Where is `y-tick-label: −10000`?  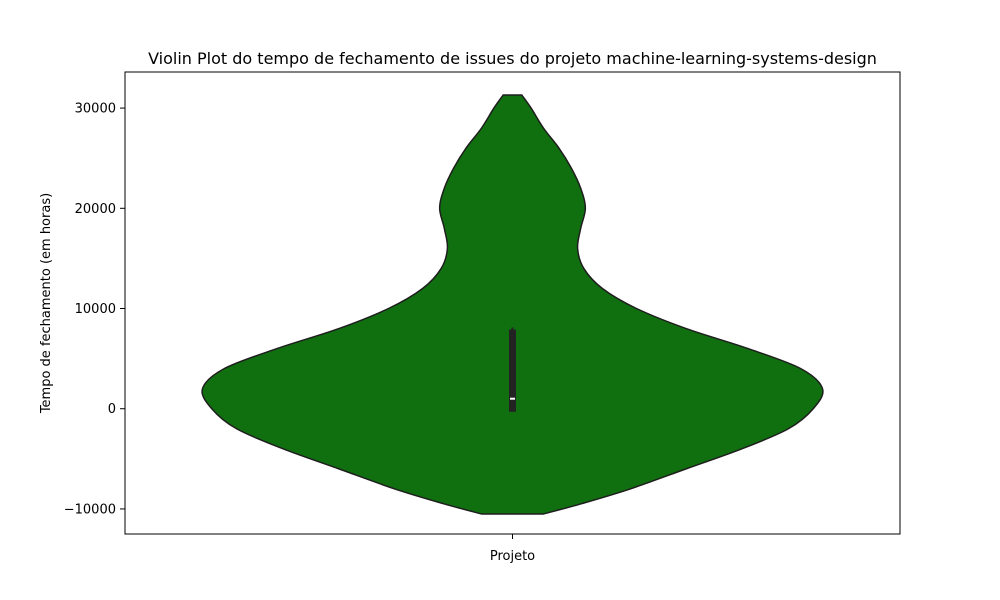 y-tick-label: −10000 is located at coordinates (90, 509).